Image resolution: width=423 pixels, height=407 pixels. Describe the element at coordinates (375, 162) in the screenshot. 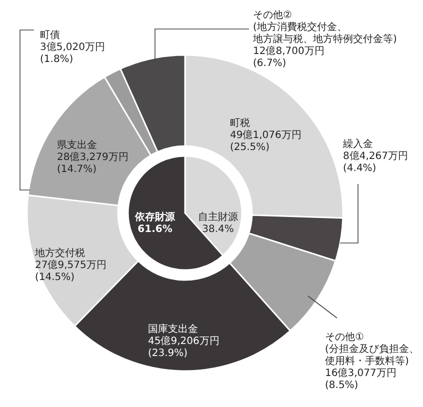

I see `data-label: 8億4,267万円 (4.4%)` at that location.